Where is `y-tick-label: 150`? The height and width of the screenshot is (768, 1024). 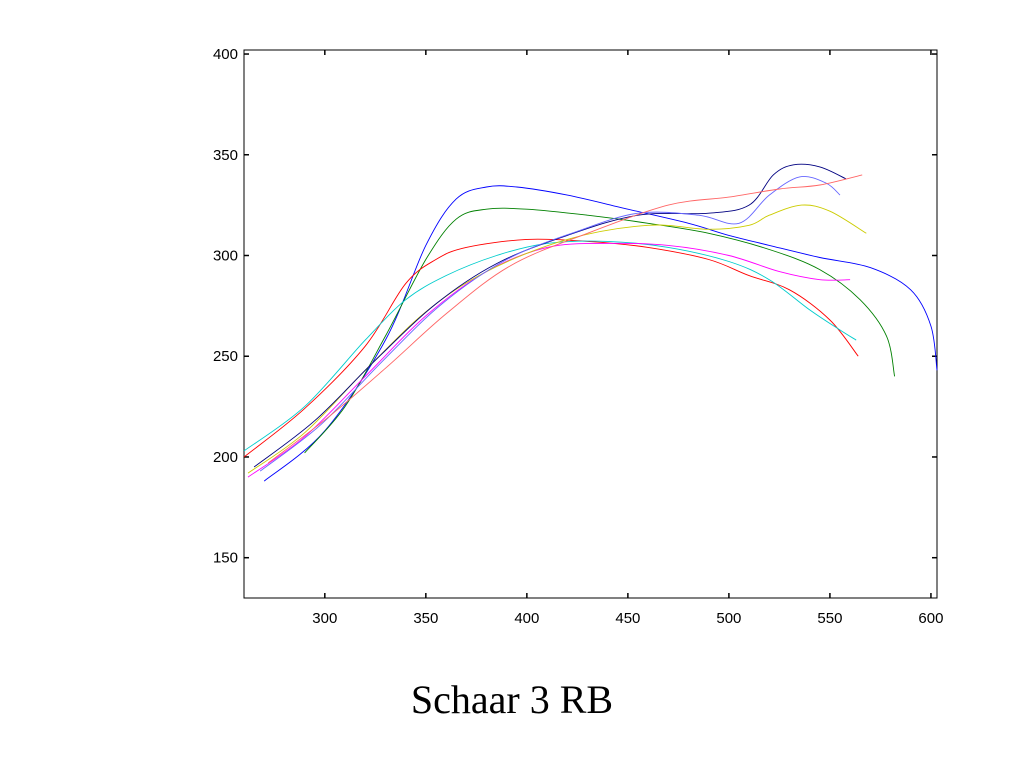
y-tick-label: 150 is located at coordinates (225, 558).